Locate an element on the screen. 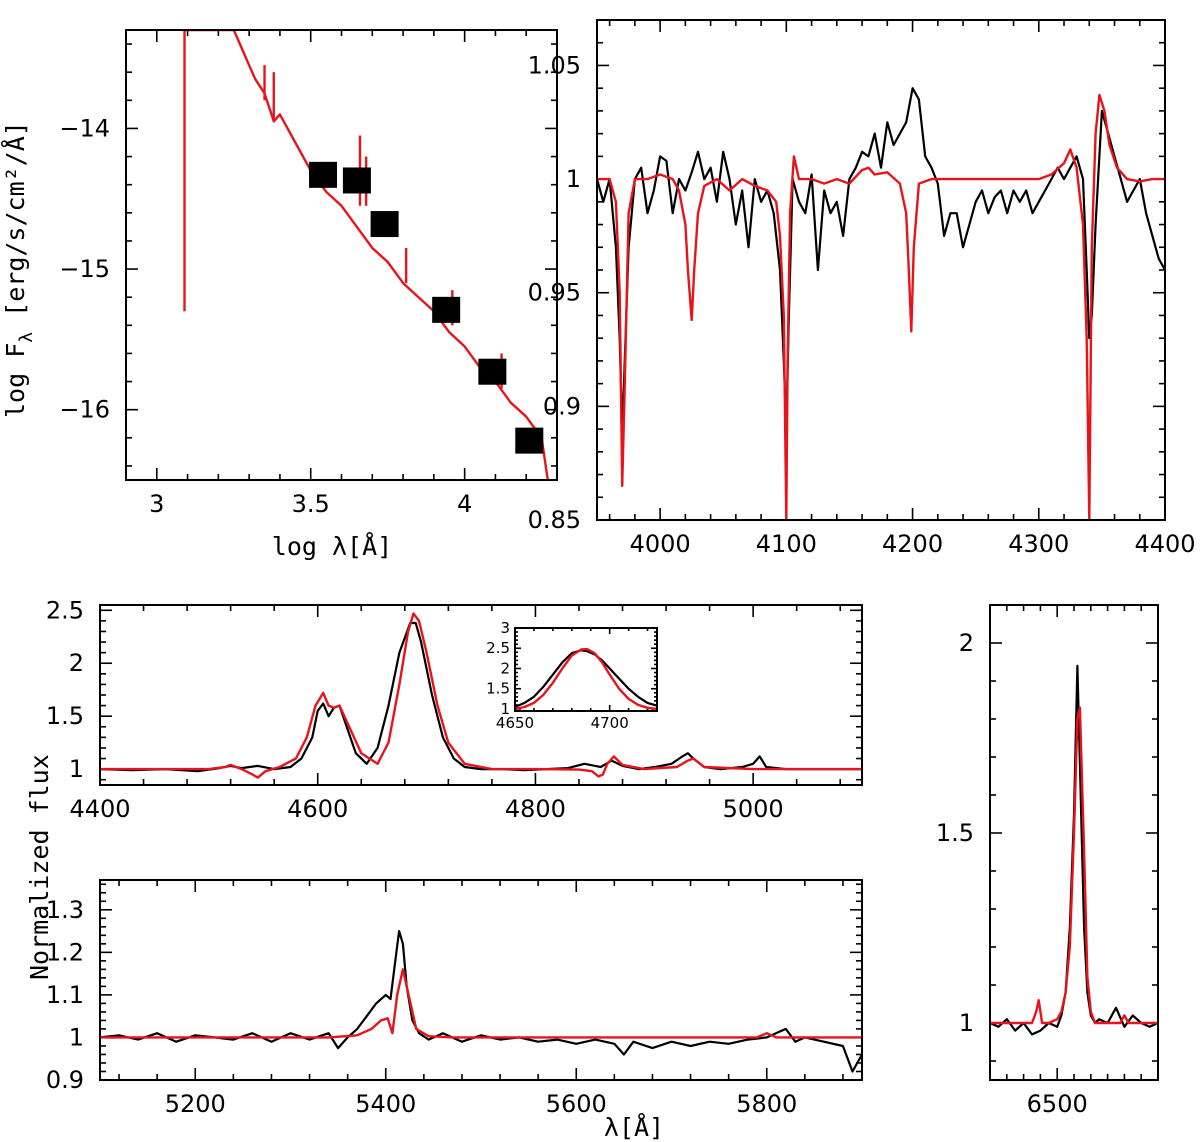  x-tick-label: 5200 is located at coordinates (195, 1104).